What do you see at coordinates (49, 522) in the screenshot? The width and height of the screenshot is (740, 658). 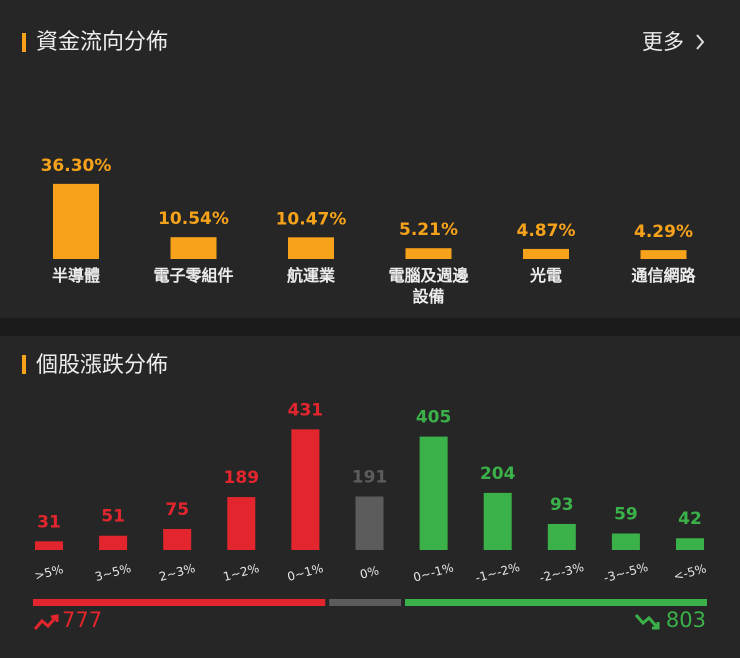 I see `value-label: 31` at bounding box center [49, 522].